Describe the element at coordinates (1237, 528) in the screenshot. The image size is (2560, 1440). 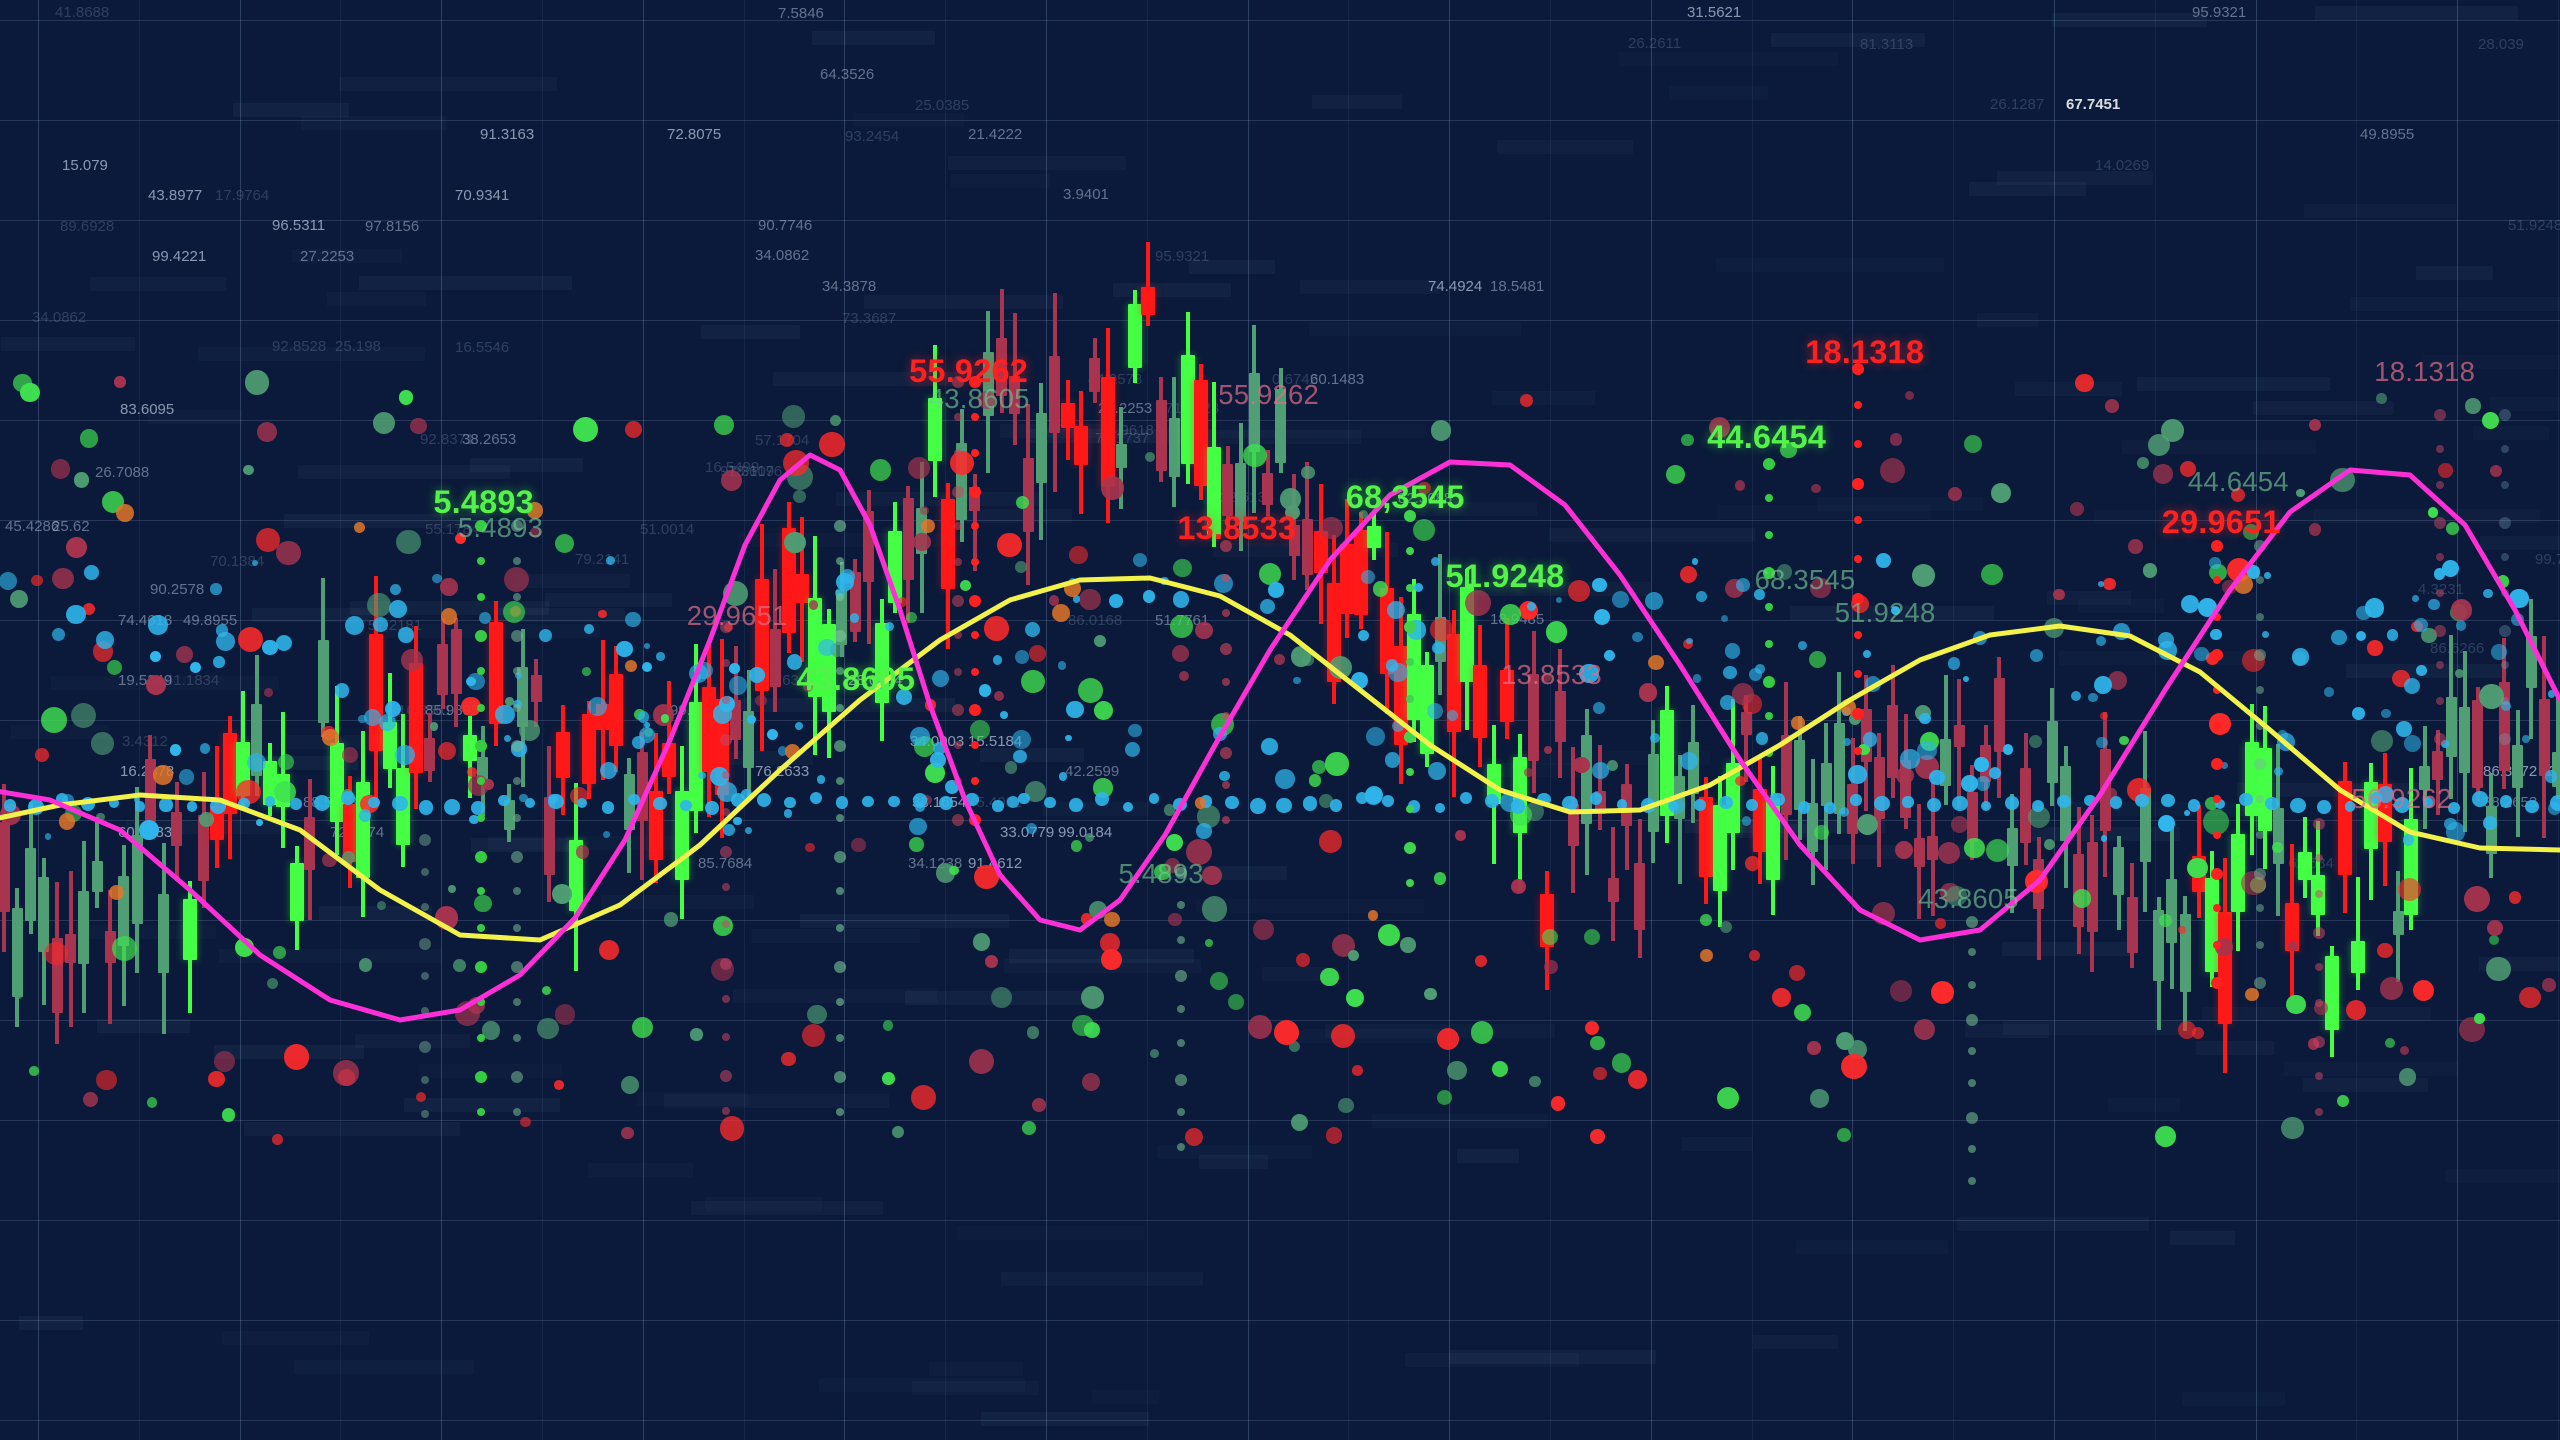
I see `price-label: 13.8533` at that location.